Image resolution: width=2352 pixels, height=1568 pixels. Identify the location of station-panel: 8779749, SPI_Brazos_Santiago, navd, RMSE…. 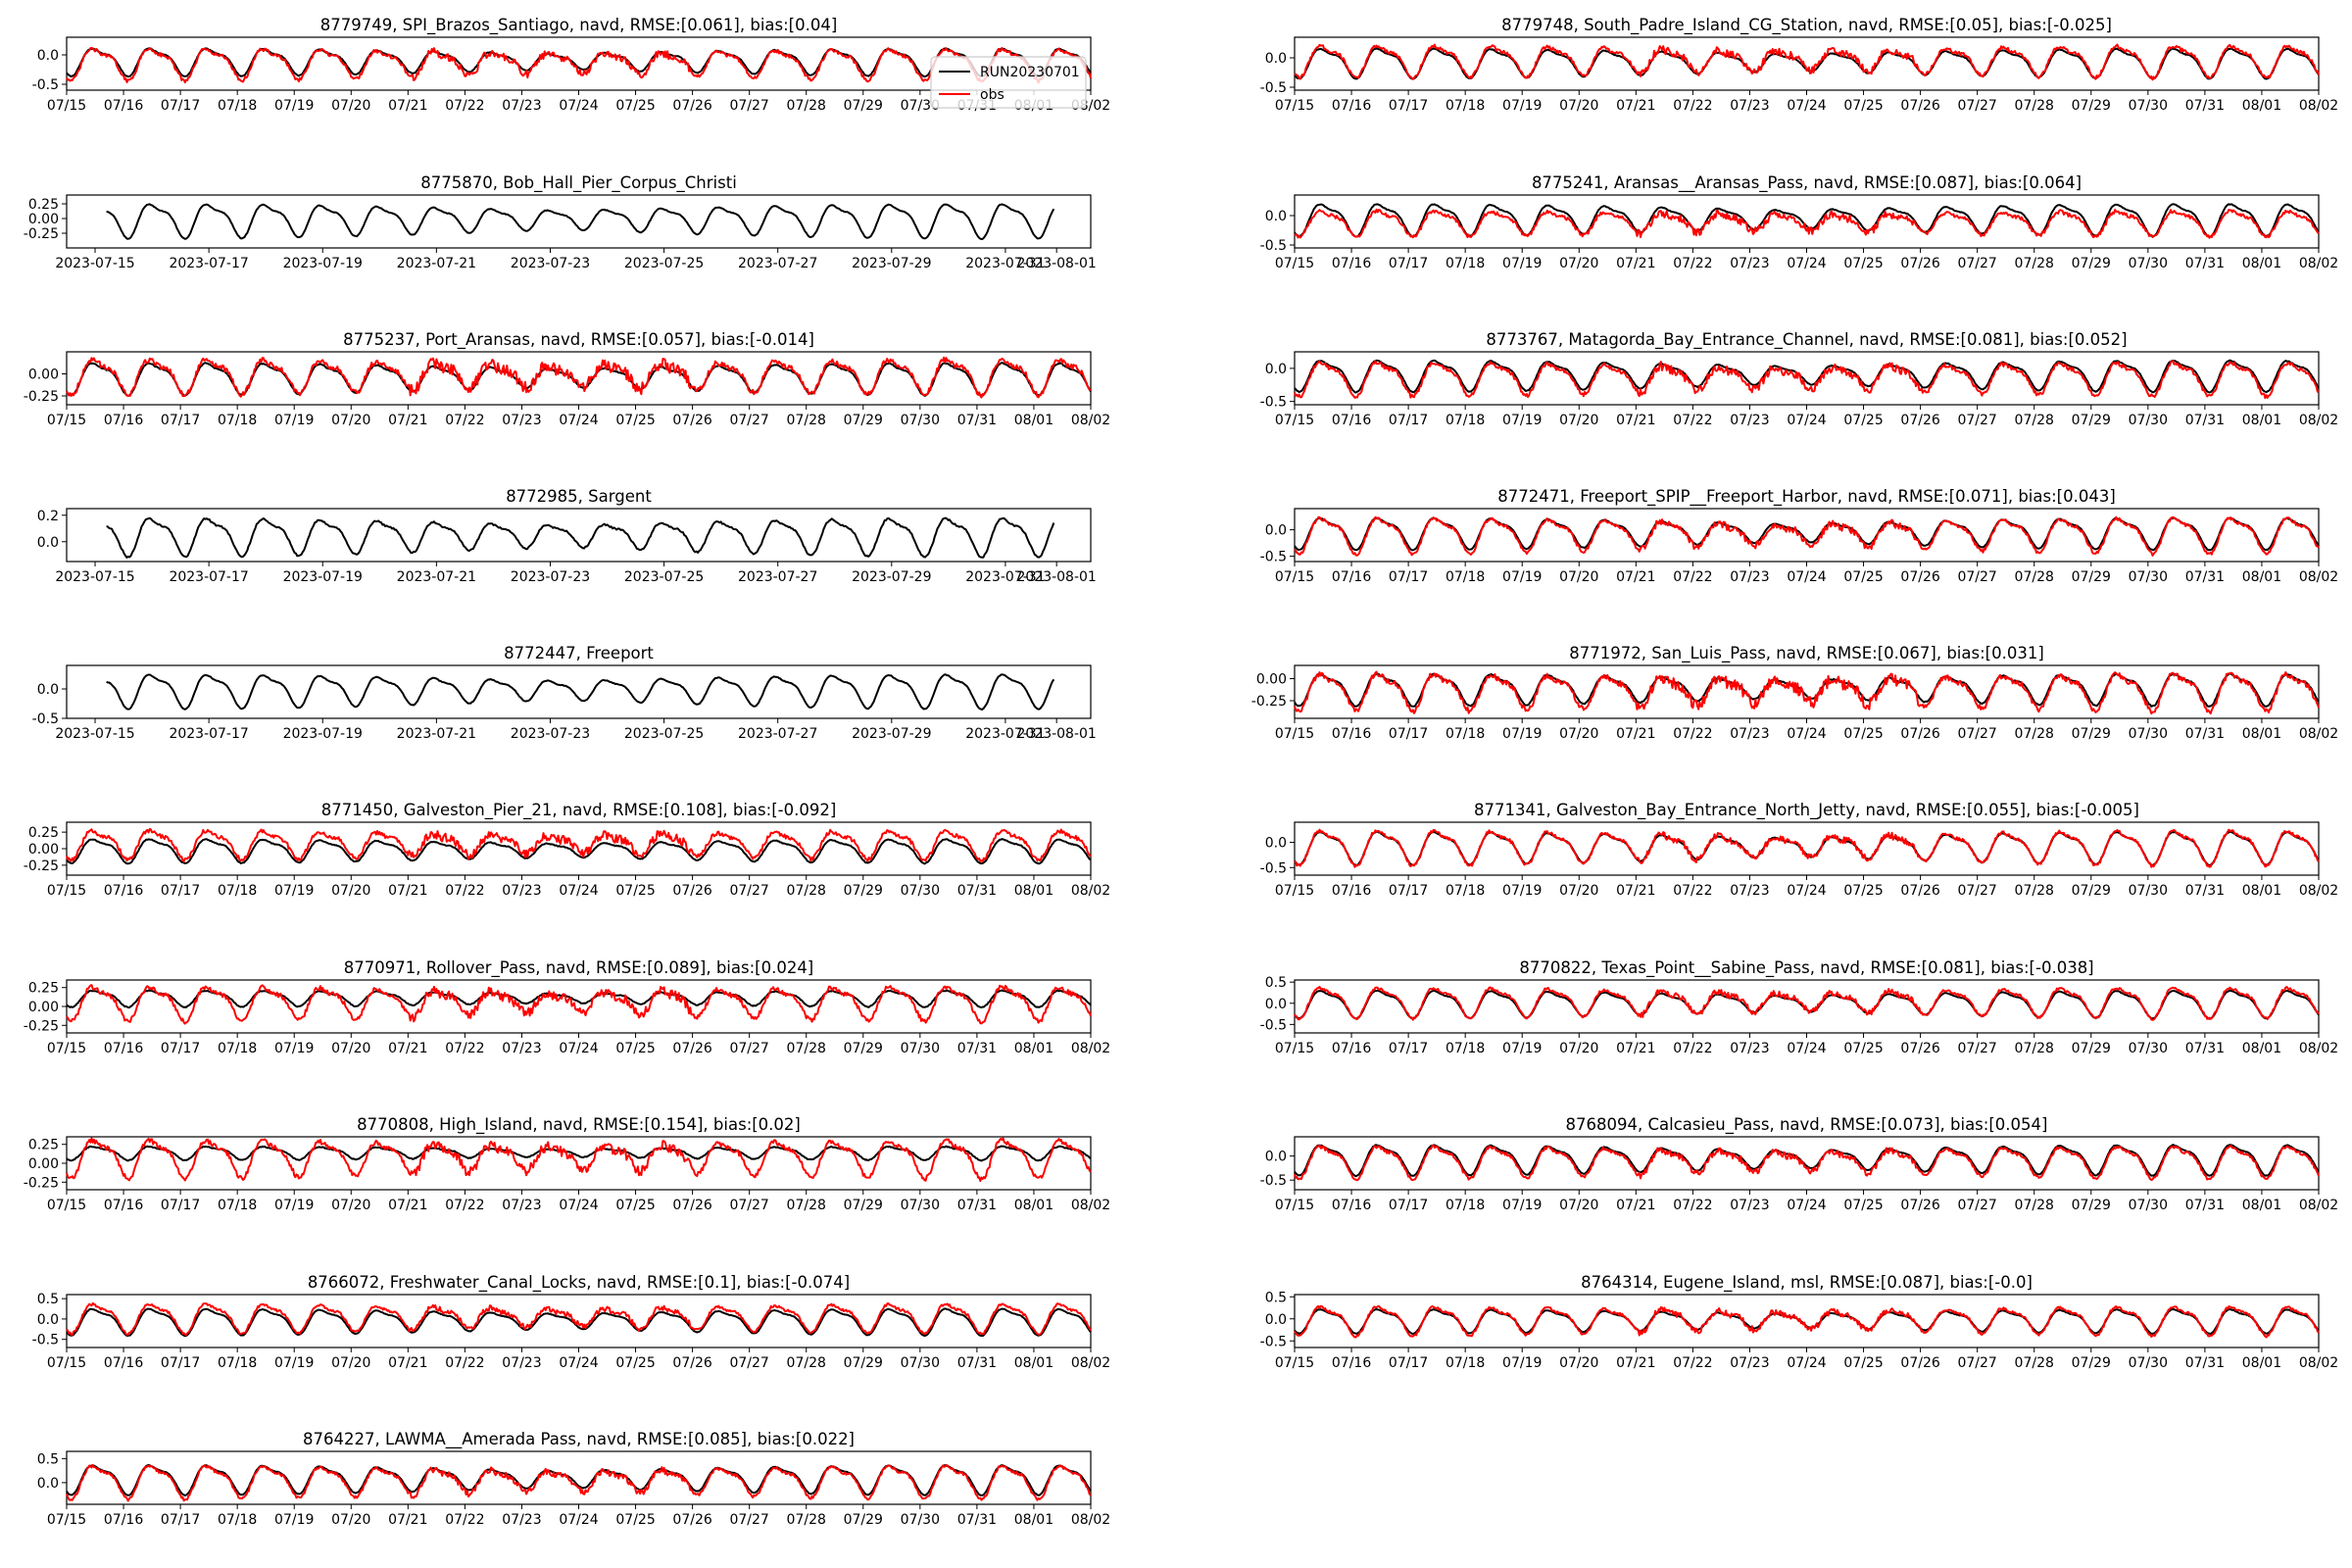
(571, 65).